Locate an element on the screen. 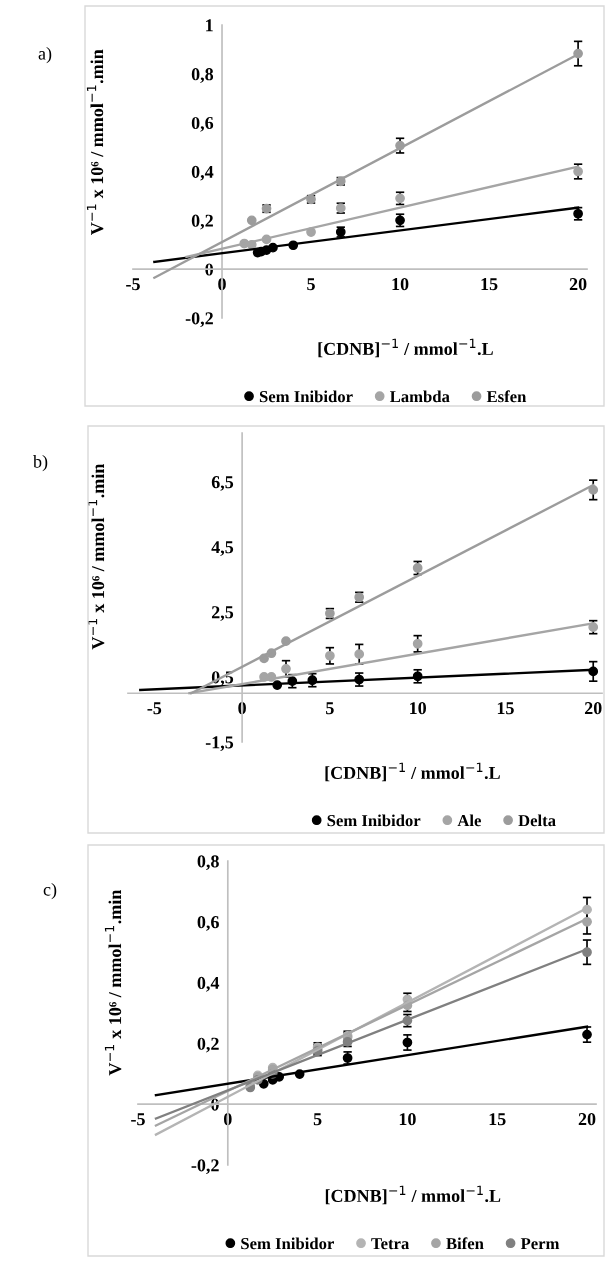 This screenshot has height=1261, width=606. legend-label: Perm is located at coordinates (540, 1244).